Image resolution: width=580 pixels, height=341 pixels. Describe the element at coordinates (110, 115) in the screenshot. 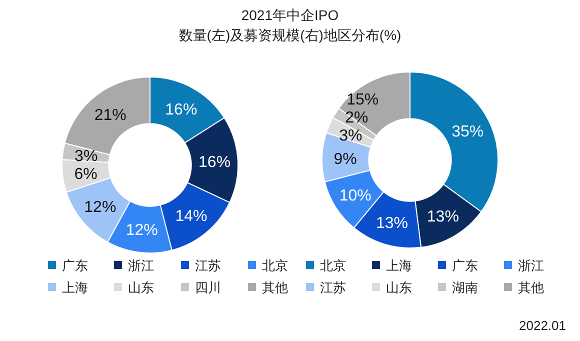

I see `data-label: 21%` at that location.